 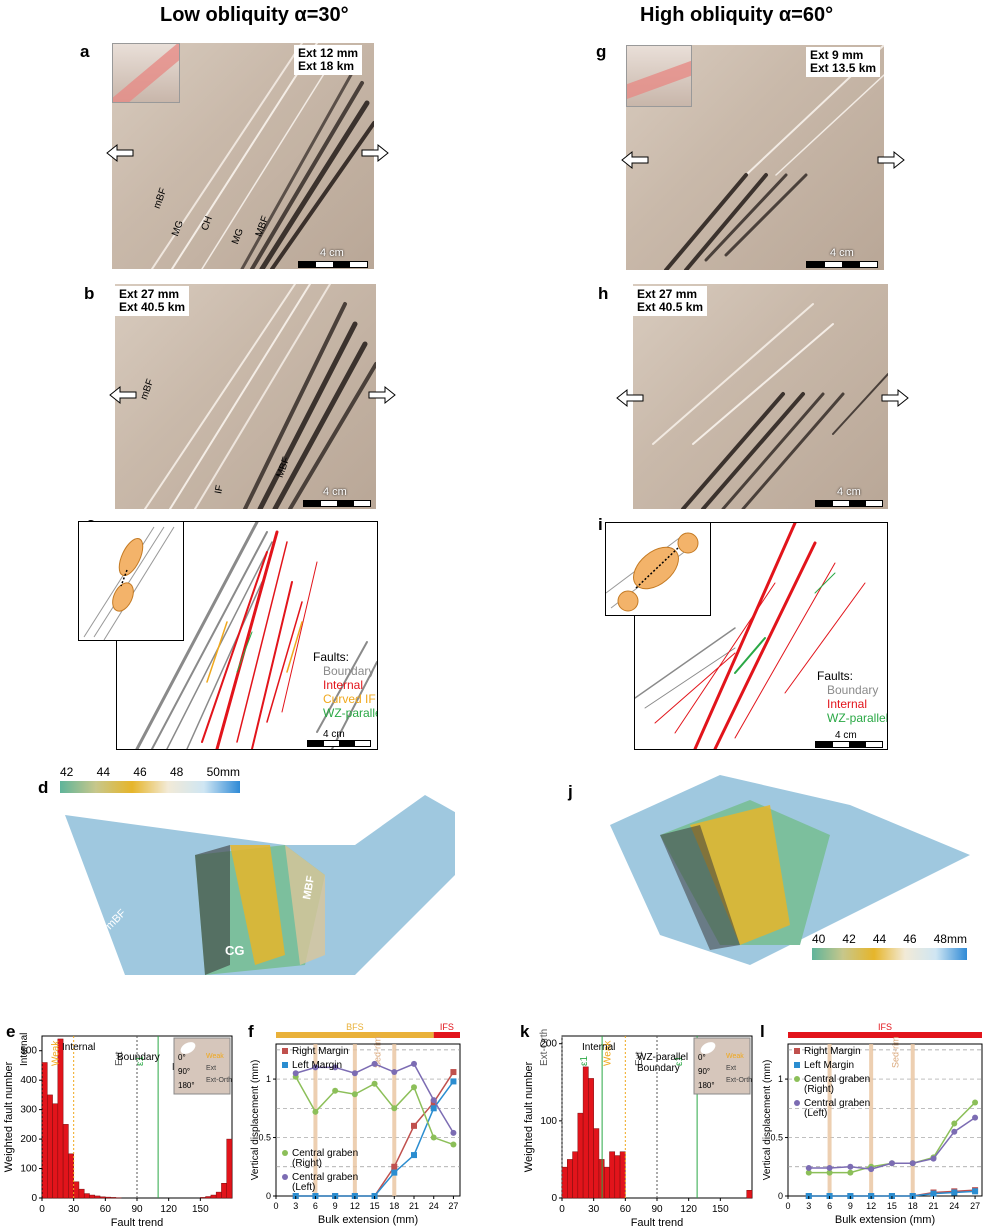 What do you see at coordinates (186, 1085) in the screenshot?
I see `inset-label: 180°` at bounding box center [186, 1085].